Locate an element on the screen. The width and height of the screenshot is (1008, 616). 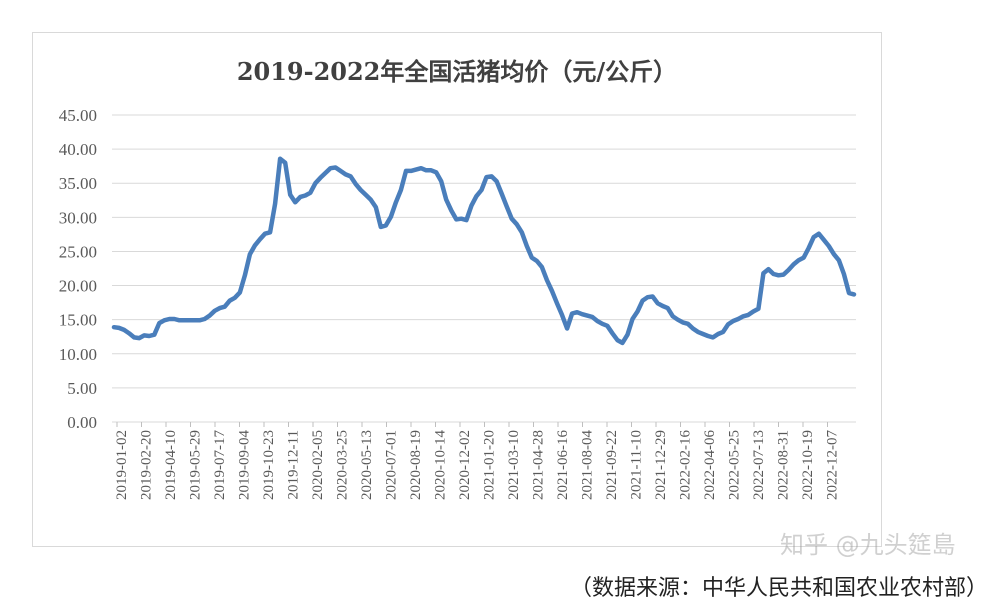
x-tick-label: 2021-12-29 is located at coordinates (661, 465).